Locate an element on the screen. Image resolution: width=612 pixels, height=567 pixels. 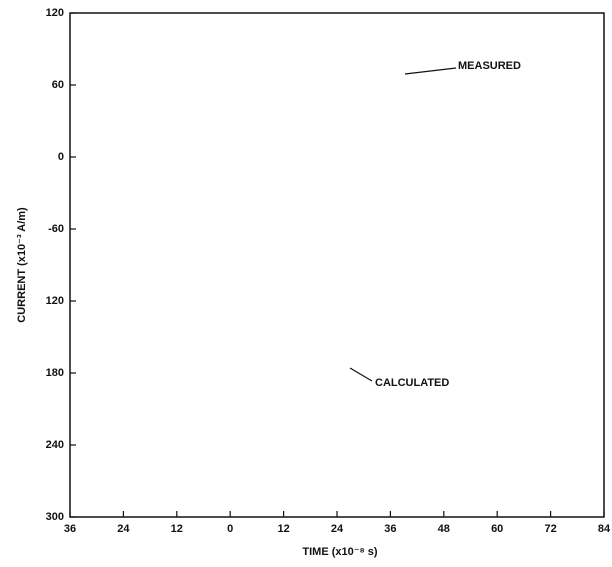
x-tick-label: 84 is located at coordinates (604, 529).